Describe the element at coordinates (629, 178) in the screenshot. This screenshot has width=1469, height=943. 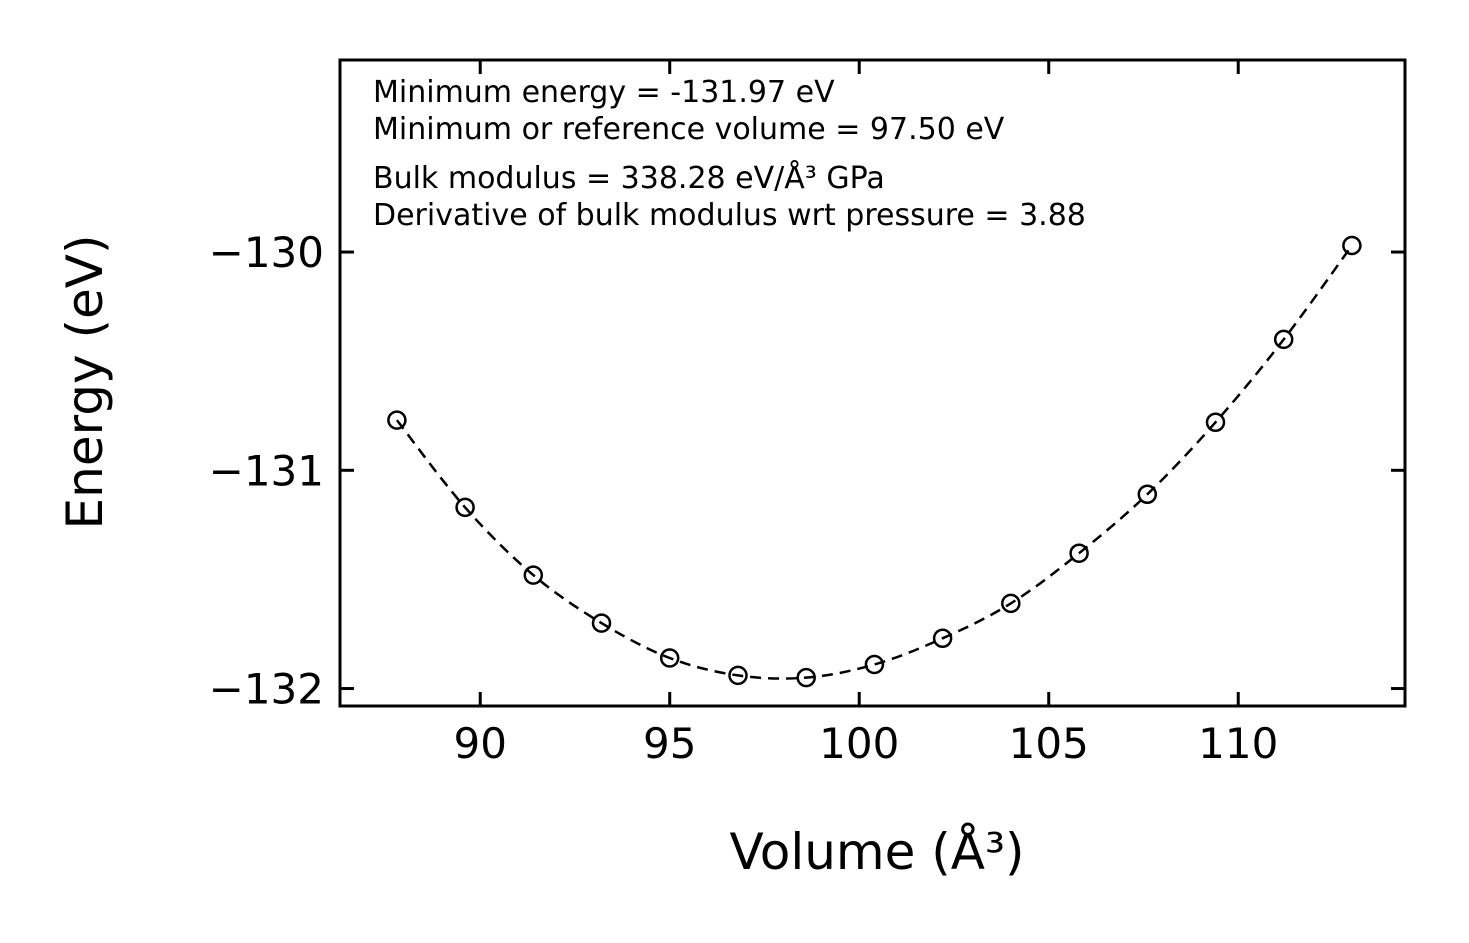
I see `annotation-line-bulk-modulus: Bulk modulus = 338.28 eV/Å³ GPa` at that location.